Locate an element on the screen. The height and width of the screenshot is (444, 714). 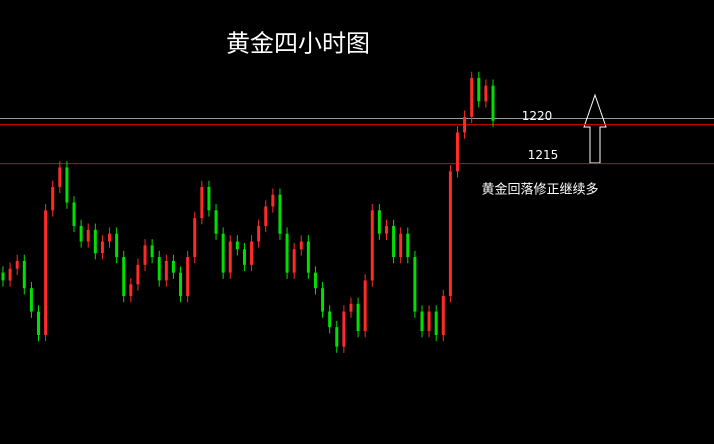
annotation: 黄金回落修正继续多 is located at coordinates (539, 190).